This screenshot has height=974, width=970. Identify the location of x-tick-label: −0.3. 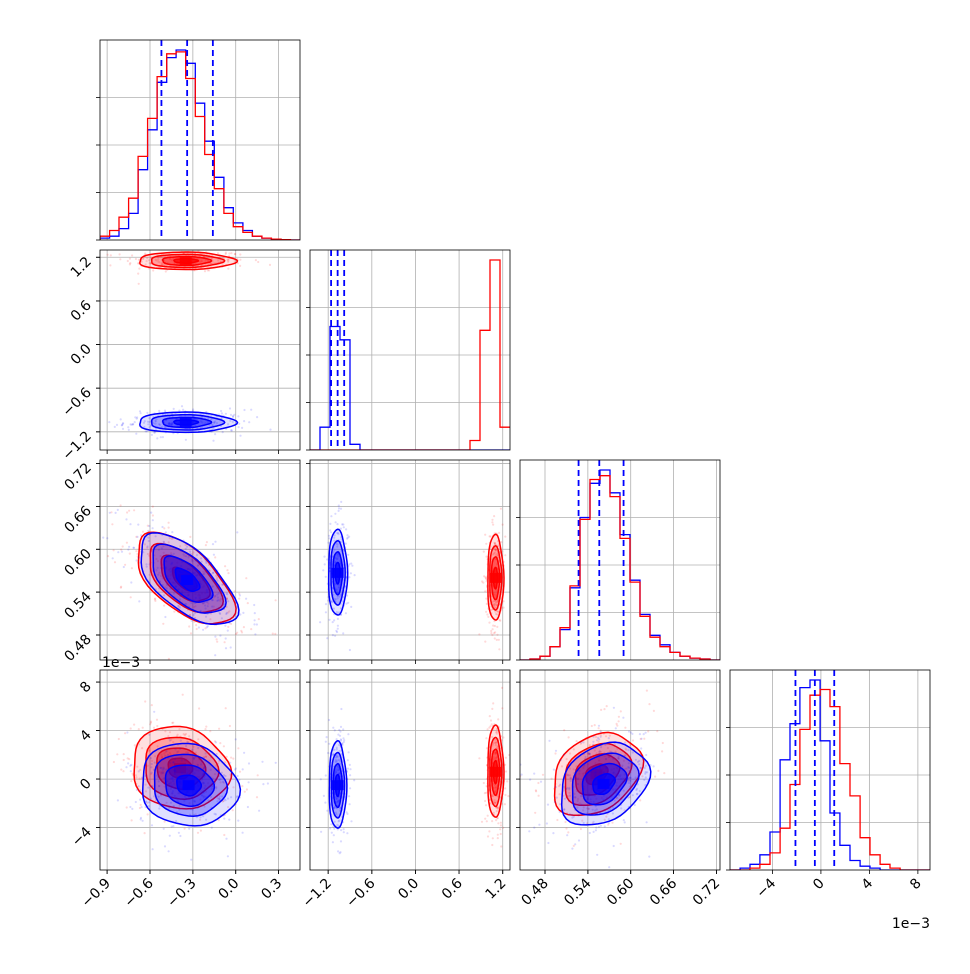
(181, 893).